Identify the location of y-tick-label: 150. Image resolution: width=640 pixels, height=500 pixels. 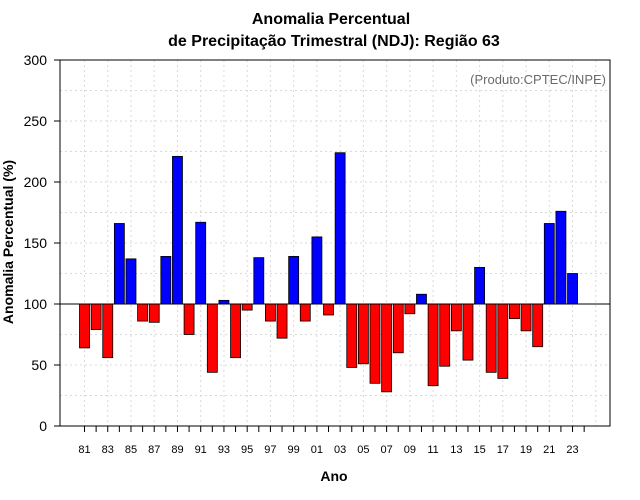
(36, 243).